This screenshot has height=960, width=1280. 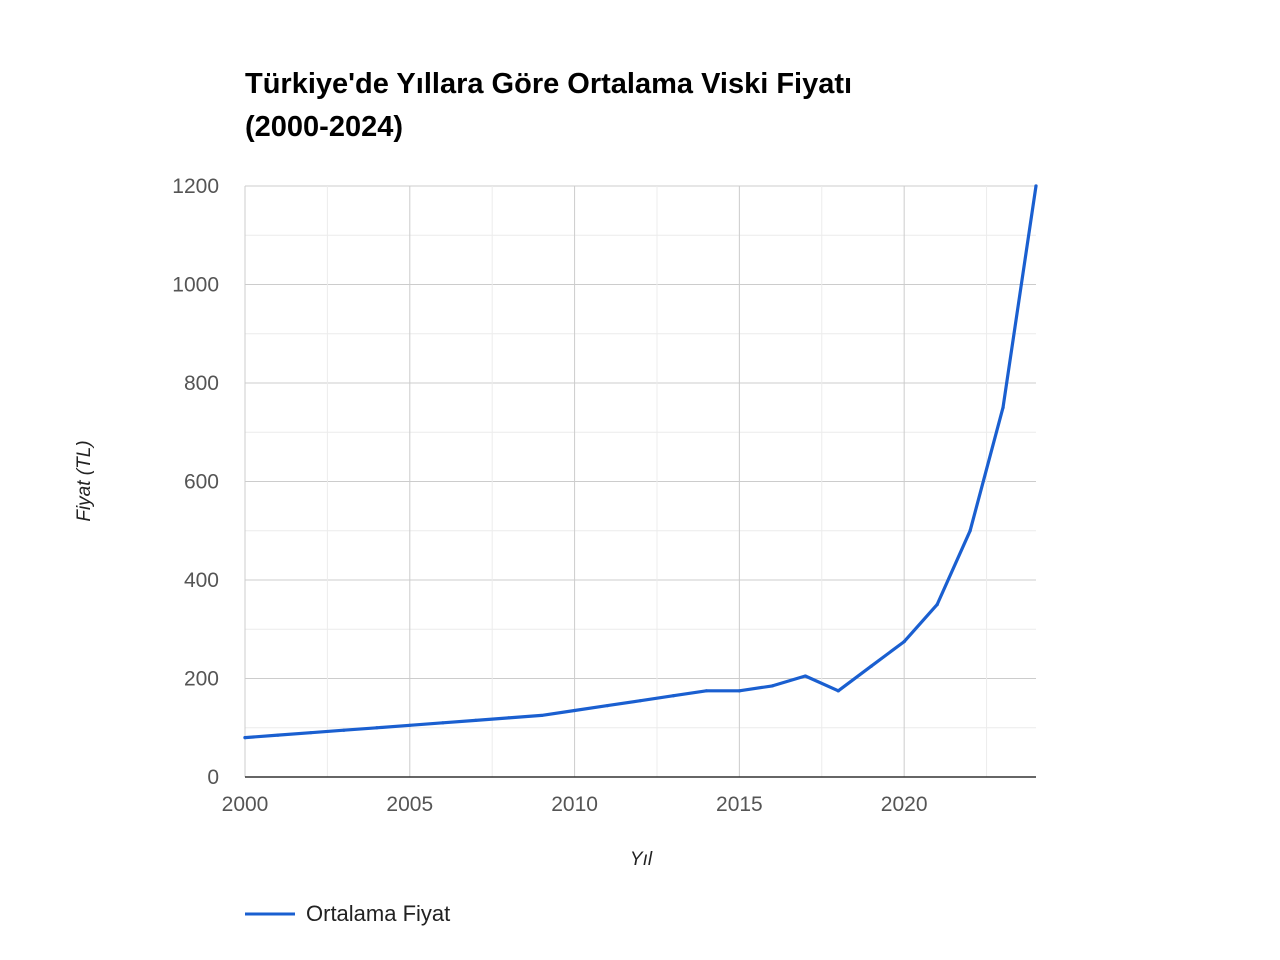 What do you see at coordinates (201, 679) in the screenshot?
I see `y-tick-label: 200` at bounding box center [201, 679].